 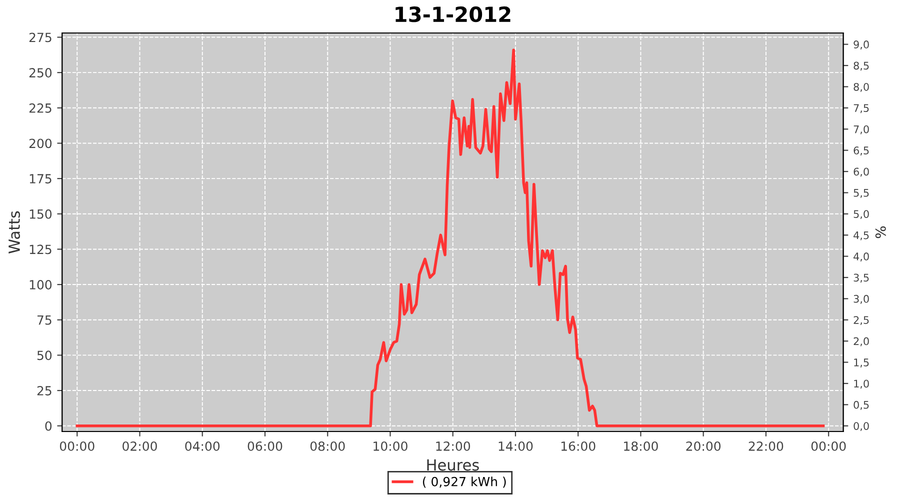 I want to click on x-axis-title: Heures, so click(x=453, y=465).